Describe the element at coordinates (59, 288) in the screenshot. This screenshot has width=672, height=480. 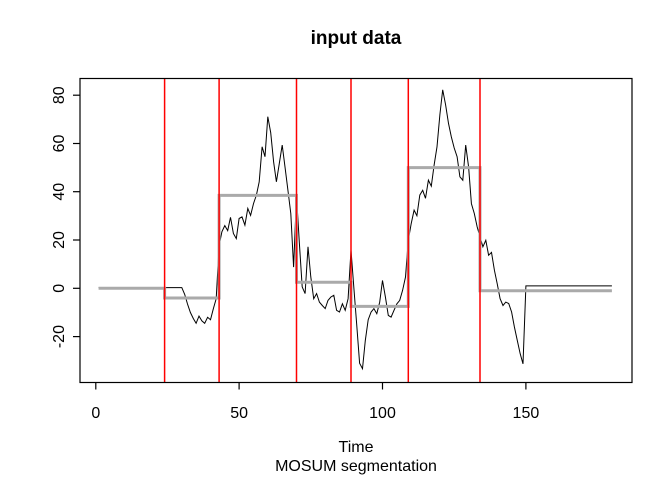
I see `y-axis-tick-label: 0` at that location.